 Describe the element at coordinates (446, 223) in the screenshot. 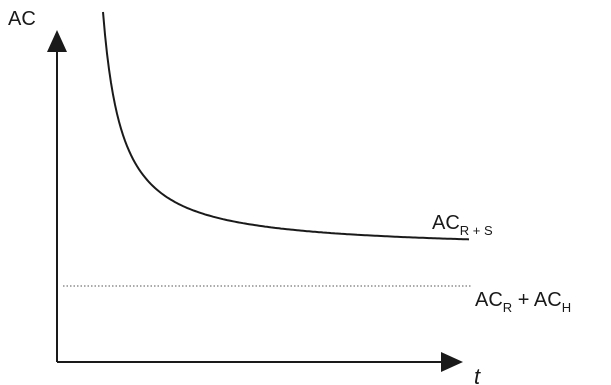

I see `series-ac-r-s-label-main: AC` at that location.